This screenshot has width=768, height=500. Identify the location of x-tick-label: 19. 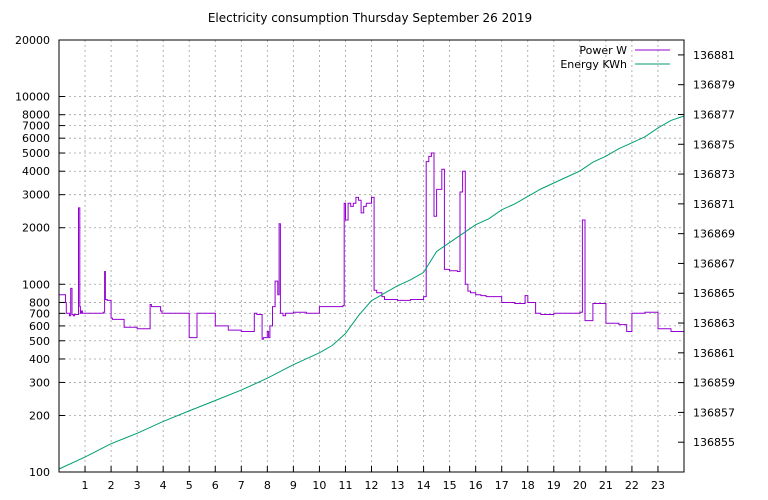
(554, 485).